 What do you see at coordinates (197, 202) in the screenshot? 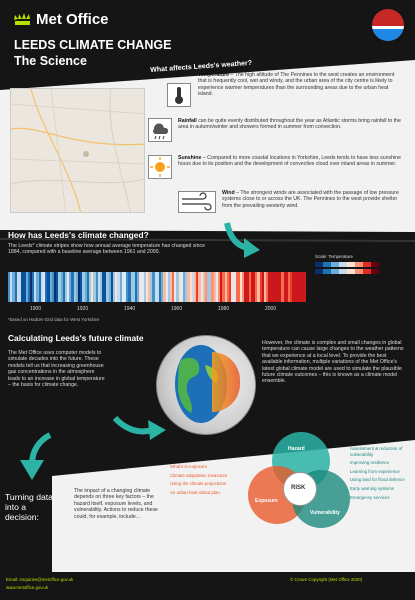
I see `wind-icon` at bounding box center [197, 202].